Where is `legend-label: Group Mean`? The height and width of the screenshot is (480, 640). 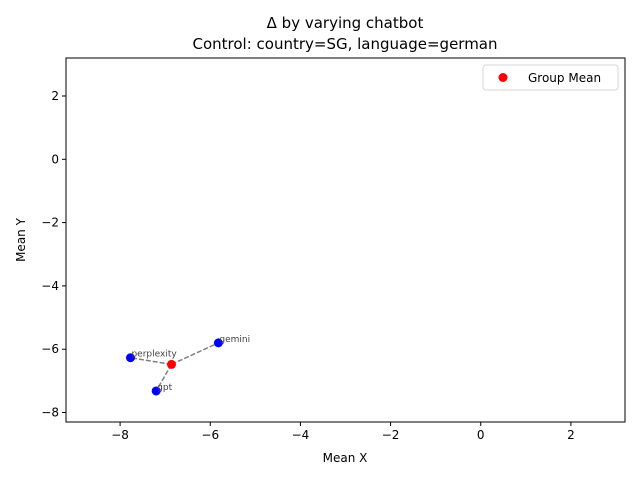 legend-label: Group Mean is located at coordinates (564, 78).